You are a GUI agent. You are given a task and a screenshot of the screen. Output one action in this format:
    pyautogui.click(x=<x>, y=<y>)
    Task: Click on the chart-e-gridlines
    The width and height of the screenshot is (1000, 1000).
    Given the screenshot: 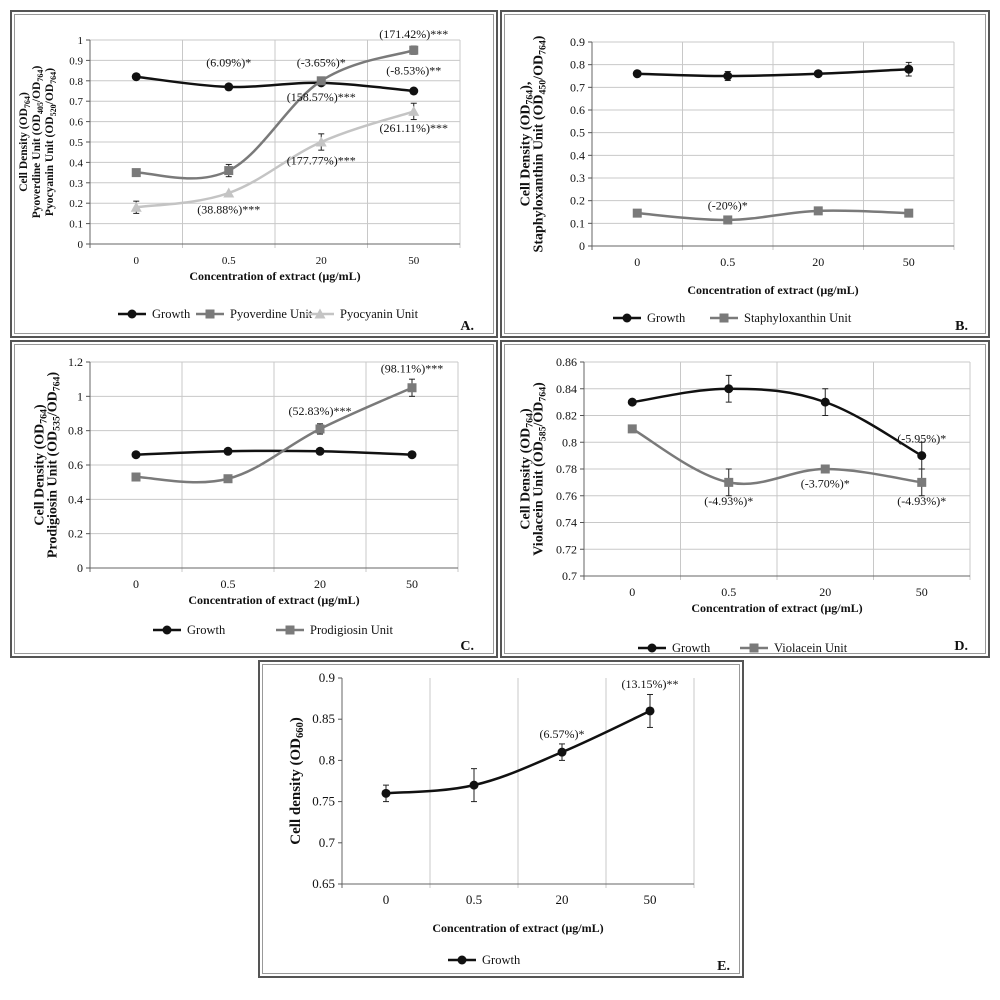 What is the action you would take?
    pyautogui.click(x=518, y=783)
    